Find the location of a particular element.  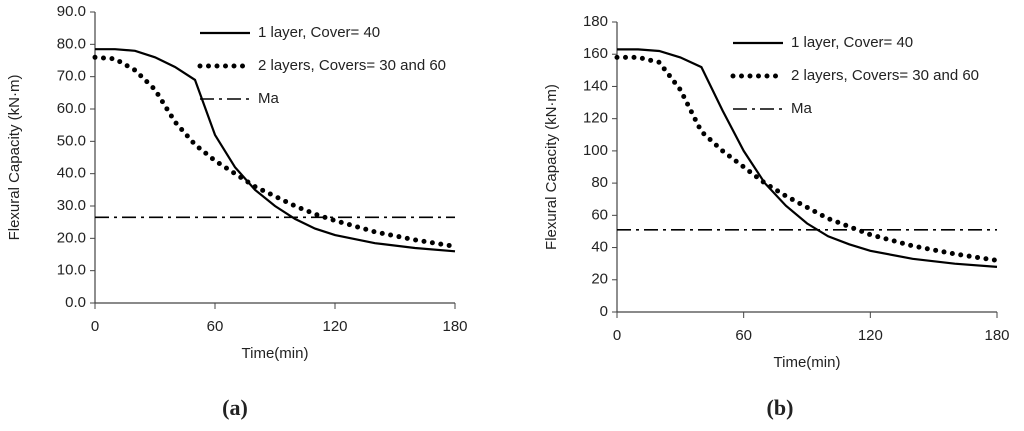

y-tick-label: 180 is located at coordinates (595, 21).